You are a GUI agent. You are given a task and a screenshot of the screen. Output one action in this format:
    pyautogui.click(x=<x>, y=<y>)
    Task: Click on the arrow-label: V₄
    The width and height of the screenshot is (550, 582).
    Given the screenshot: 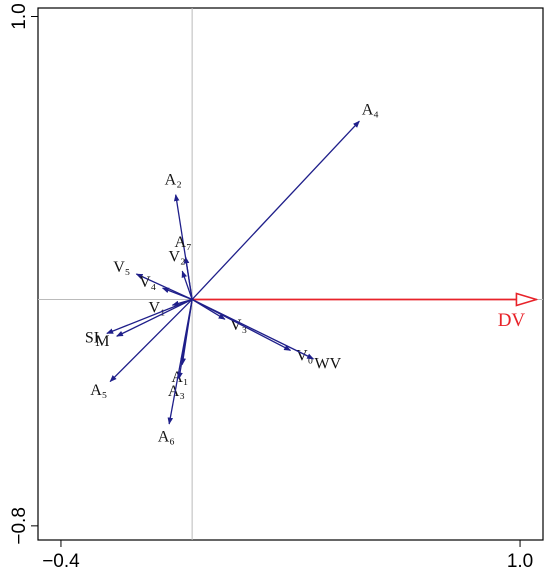 What is the action you would take?
    pyautogui.click(x=148, y=282)
    